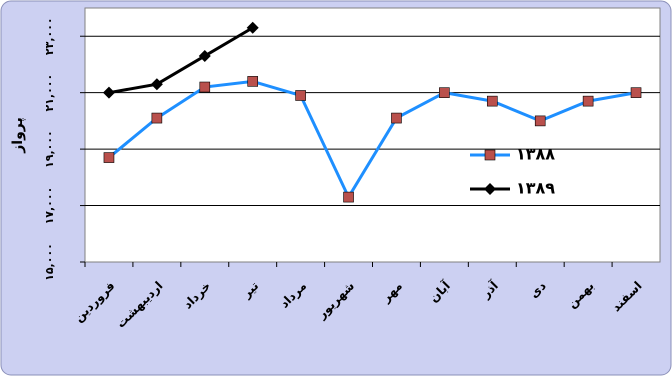 The width and height of the screenshot is (672, 376). Describe the element at coordinates (49, 206) in the screenshot. I see `y-tick-label: ۱۷,۰۰۰` at that location.